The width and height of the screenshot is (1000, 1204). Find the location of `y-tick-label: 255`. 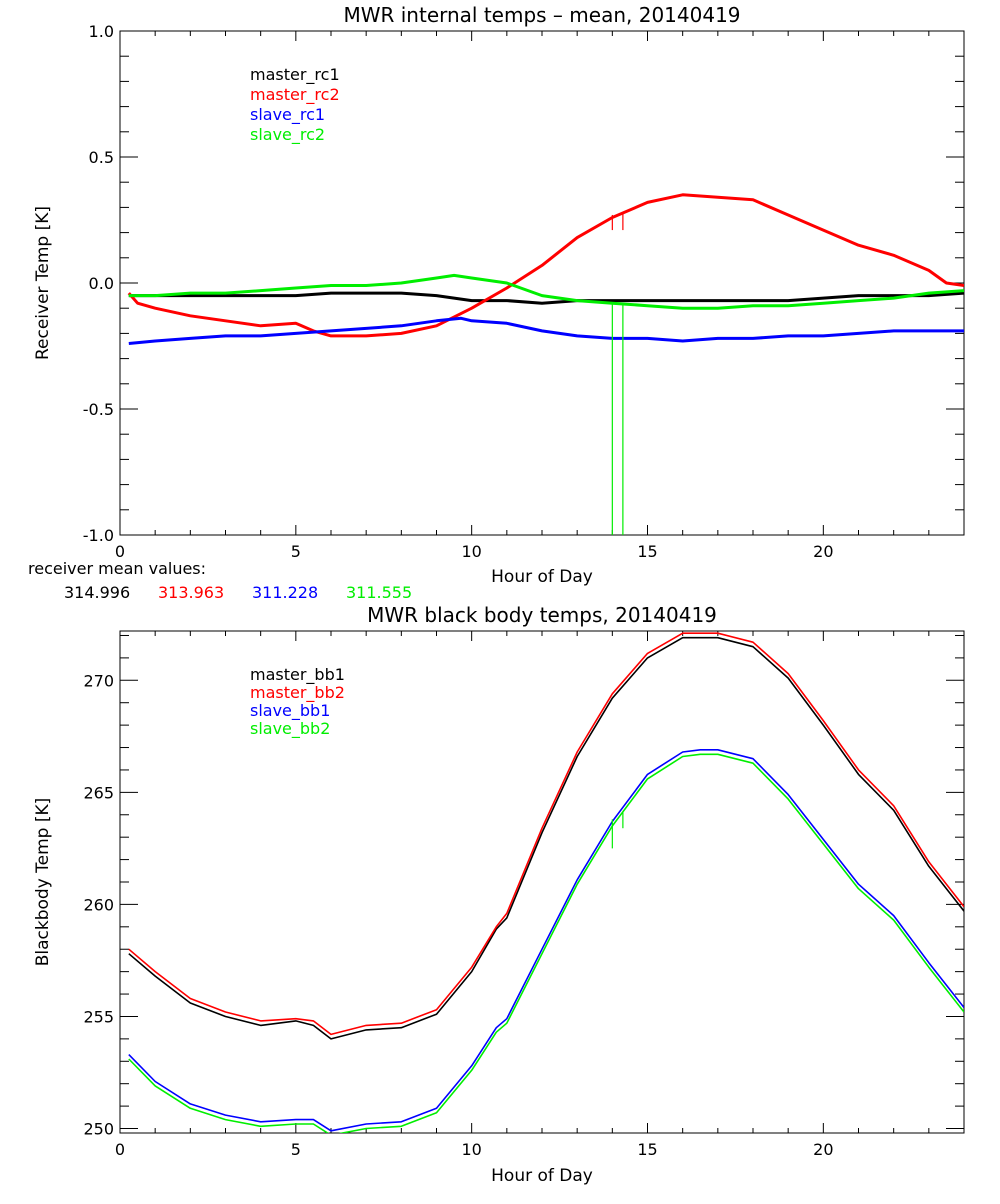

y-tick-label: 255 is located at coordinates (98, 1016).